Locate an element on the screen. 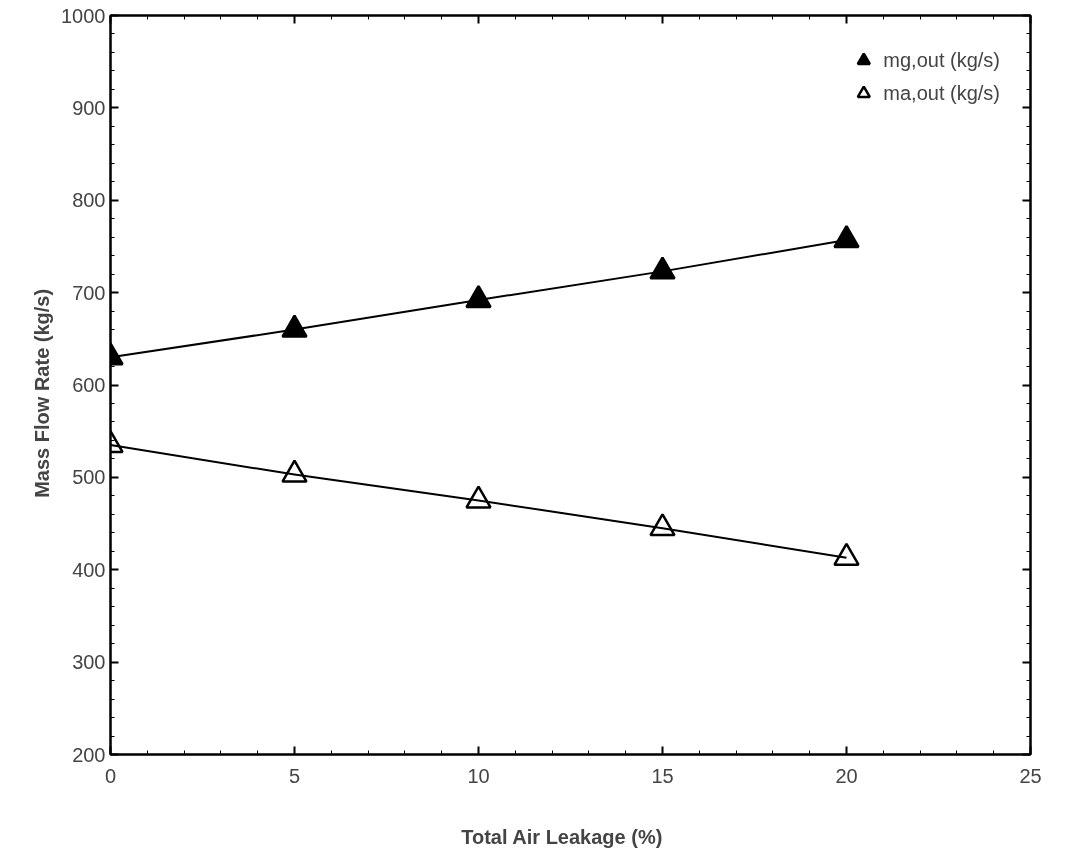  x-tick-label: 0 is located at coordinates (110, 775).